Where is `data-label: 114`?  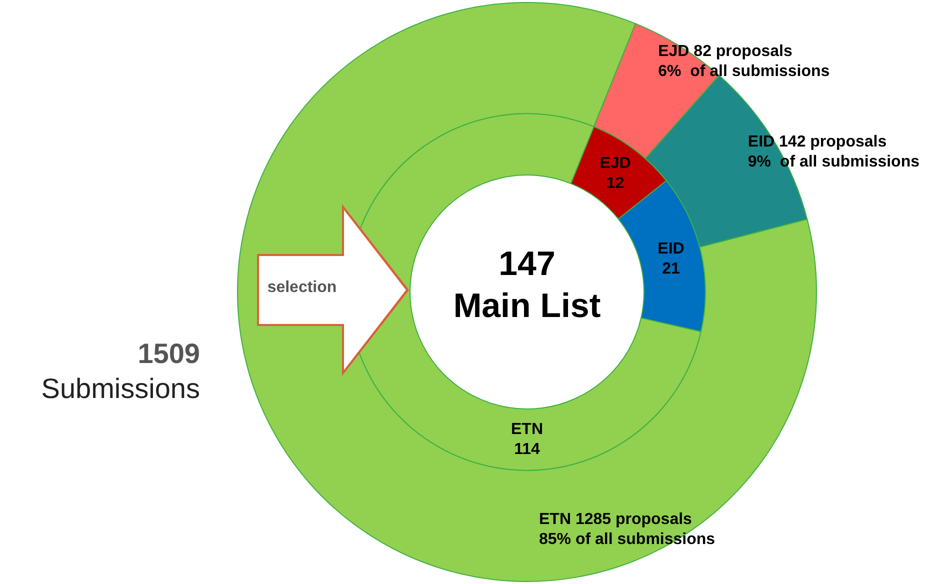 data-label: 114 is located at coordinates (527, 449).